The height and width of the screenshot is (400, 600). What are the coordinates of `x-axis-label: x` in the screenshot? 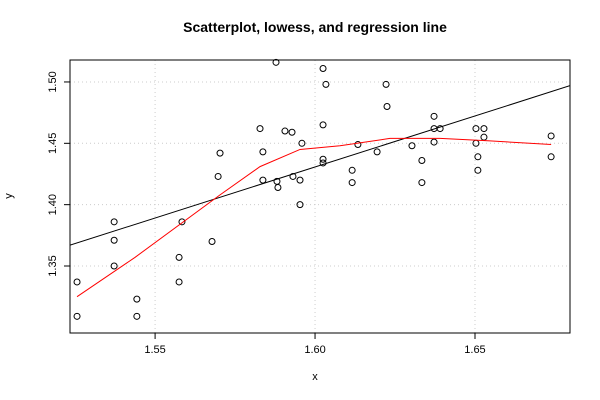 It's located at (315, 377).